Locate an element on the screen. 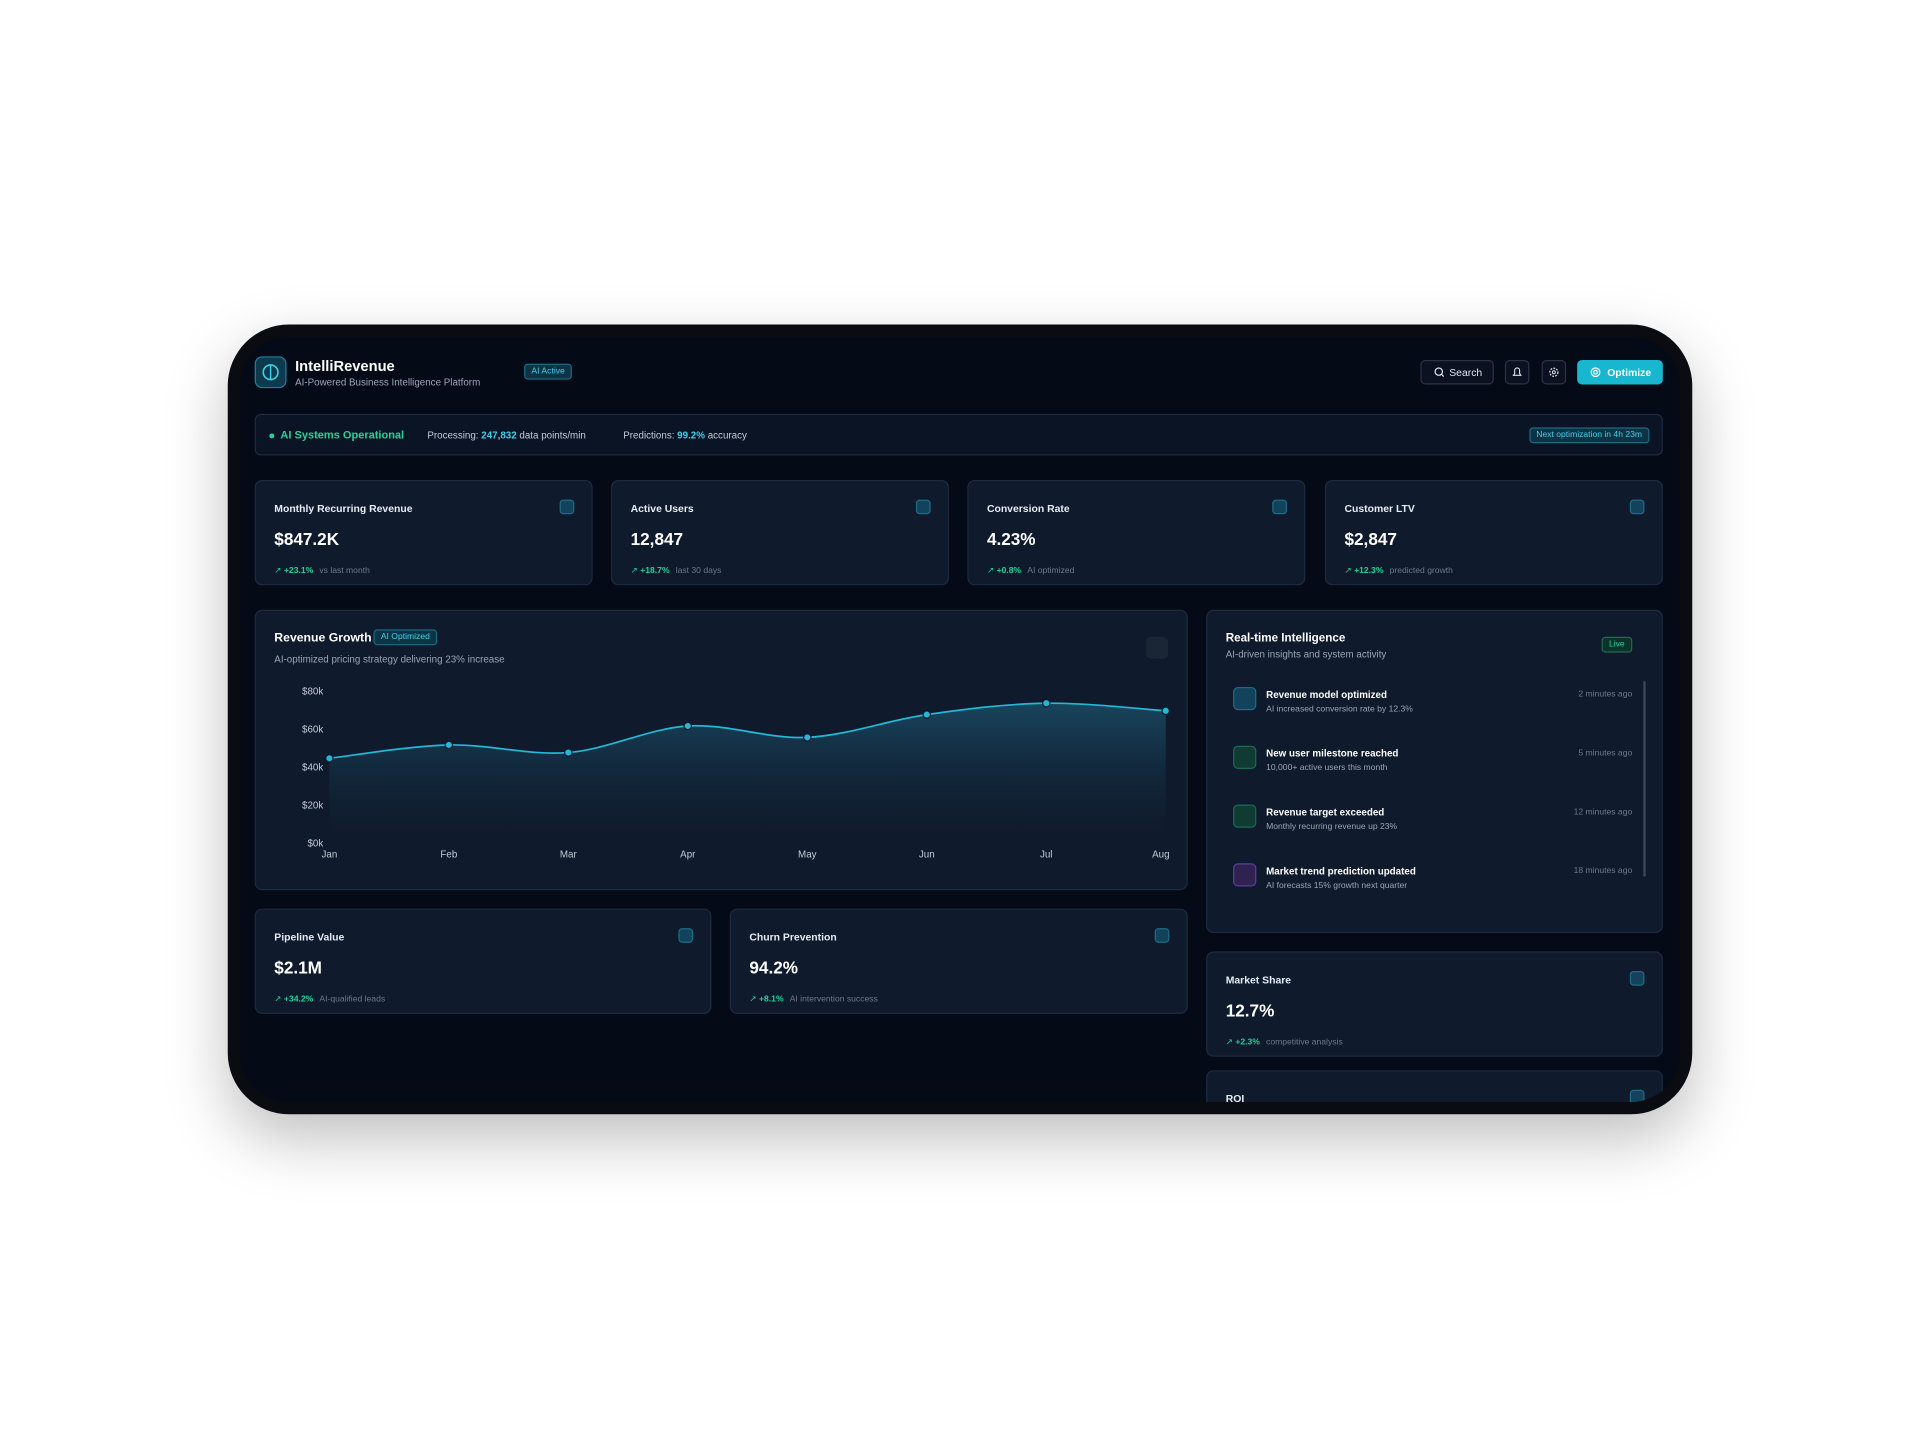 This screenshot has width=1920, height=1440. activity-item-time: 18 minutes ago is located at coordinates (1603, 871).